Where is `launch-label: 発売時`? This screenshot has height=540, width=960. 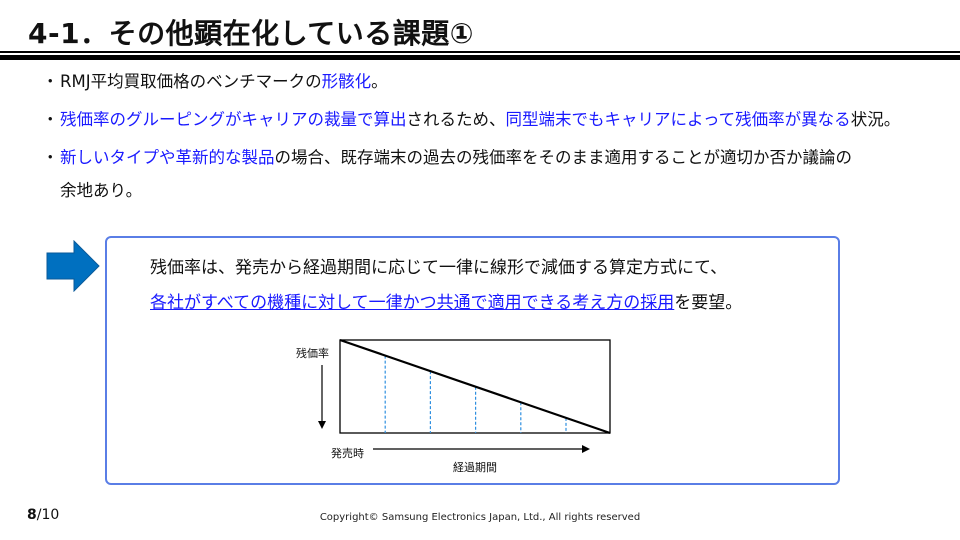 launch-label: 発売時 is located at coordinates (347, 453).